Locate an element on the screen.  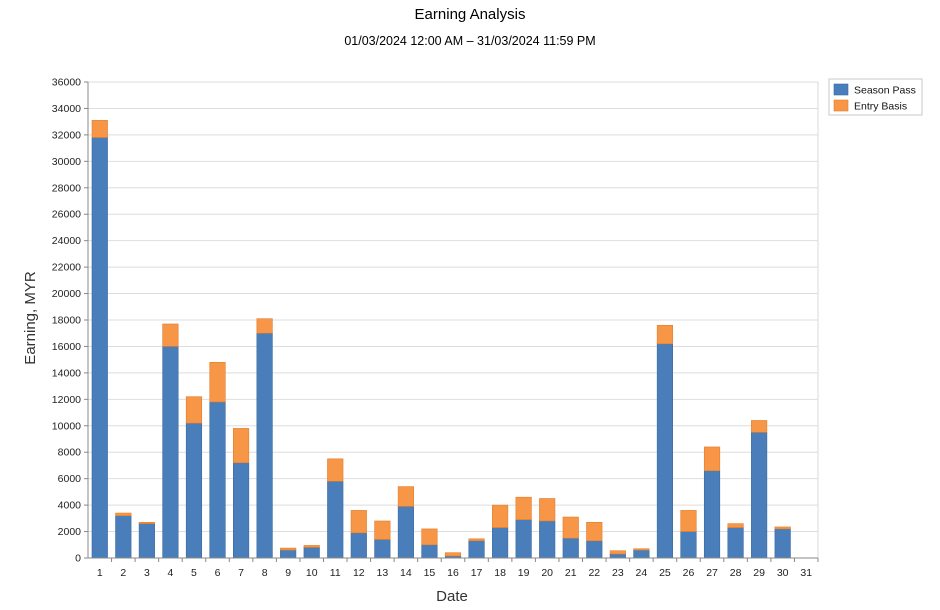
y-tick-label: 28000 is located at coordinates (66, 188).